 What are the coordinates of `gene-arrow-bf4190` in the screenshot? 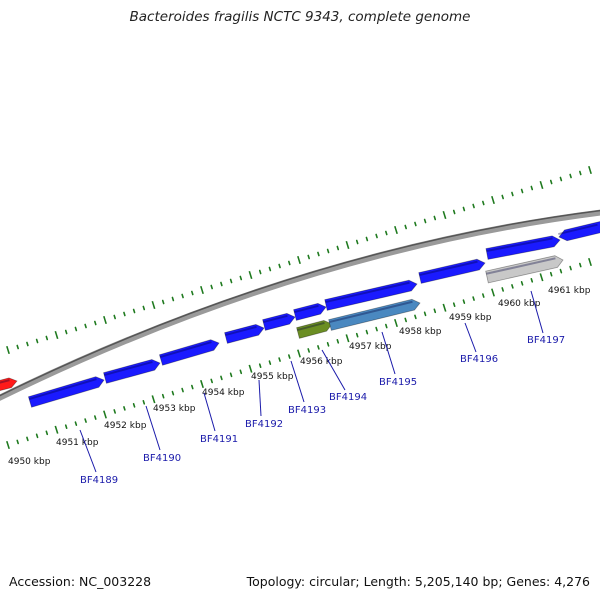 It's located at (132, 371).